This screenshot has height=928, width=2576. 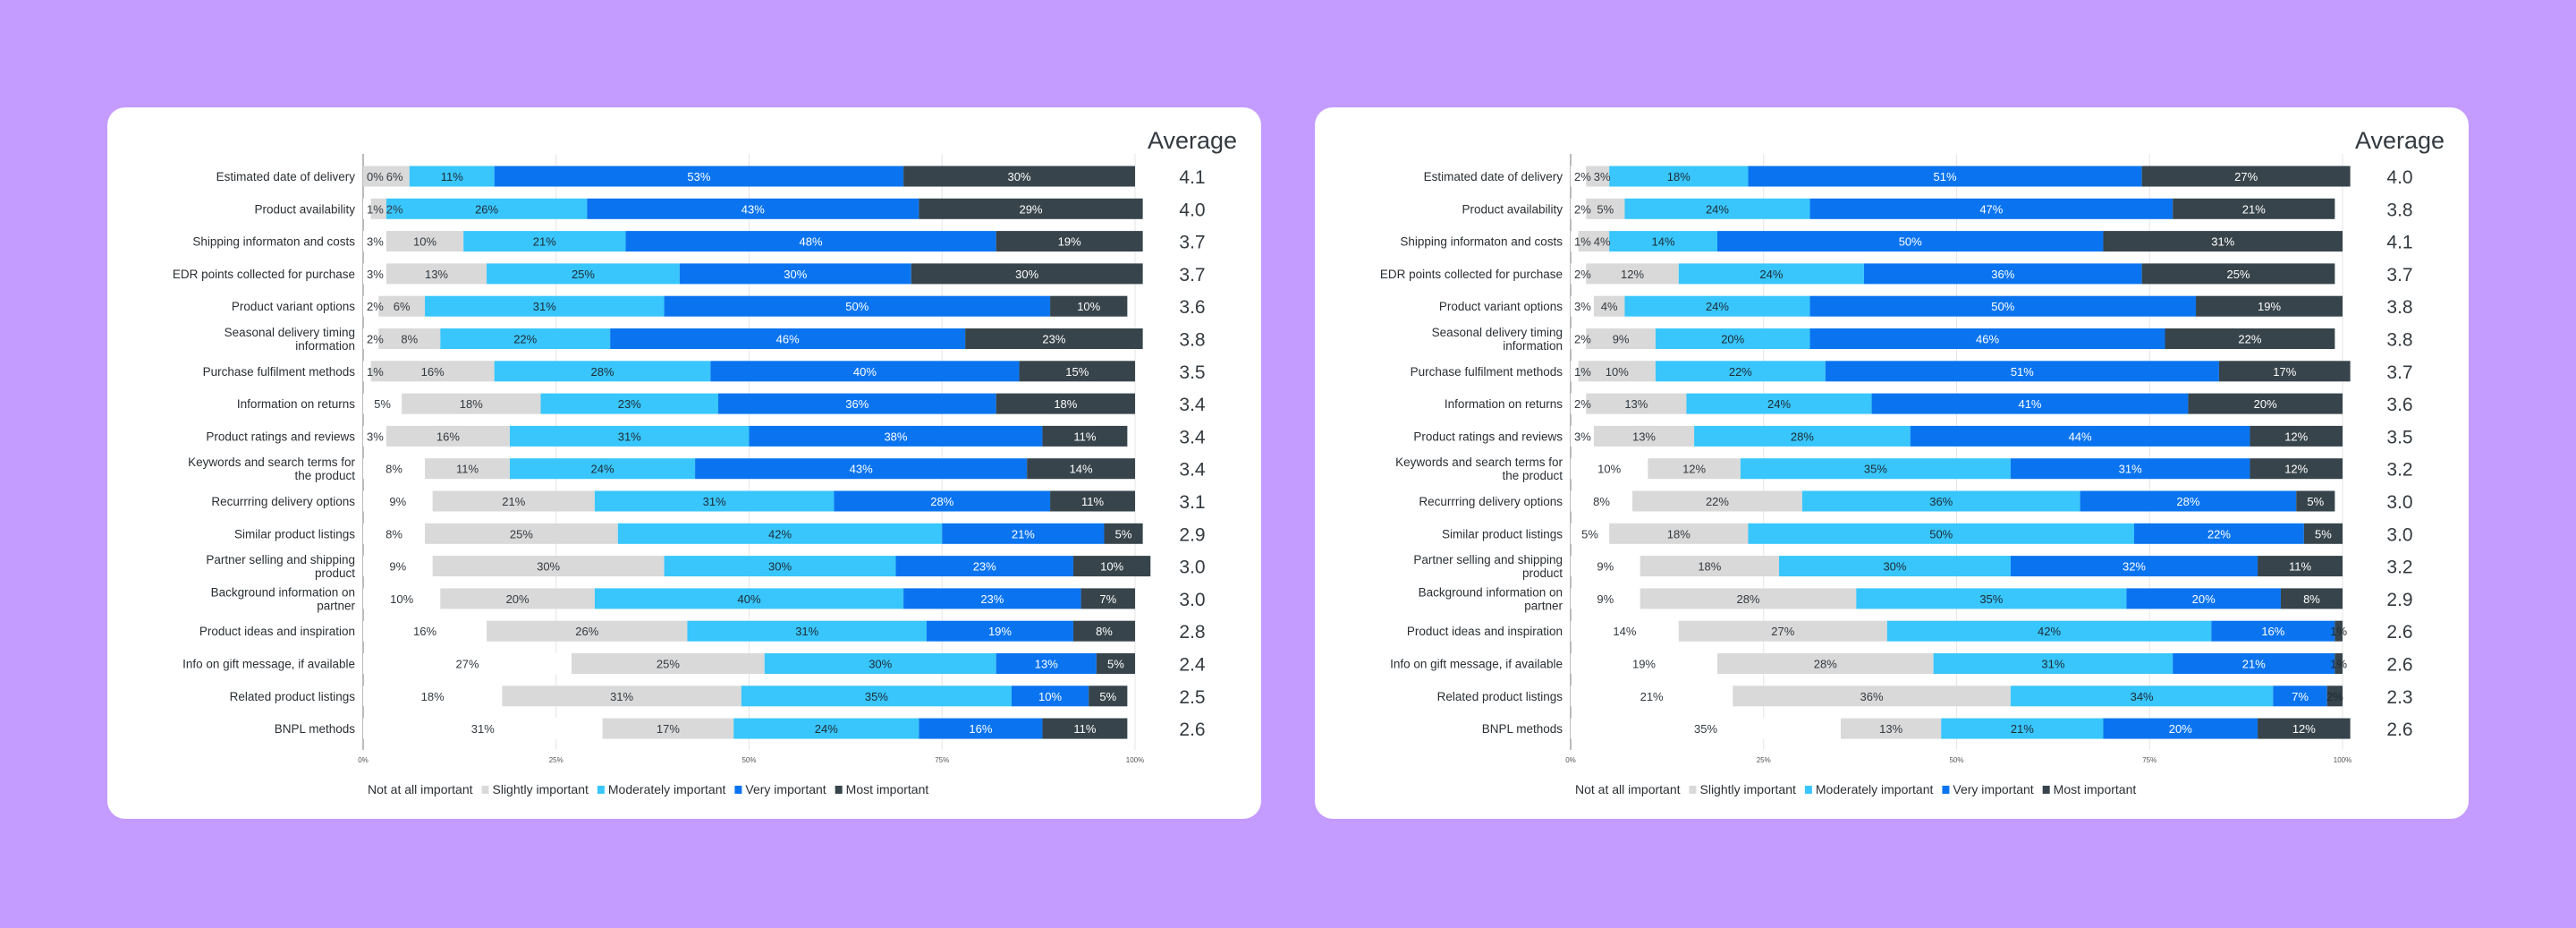 I want to click on average-value: 2.9, so click(x=1192, y=535).